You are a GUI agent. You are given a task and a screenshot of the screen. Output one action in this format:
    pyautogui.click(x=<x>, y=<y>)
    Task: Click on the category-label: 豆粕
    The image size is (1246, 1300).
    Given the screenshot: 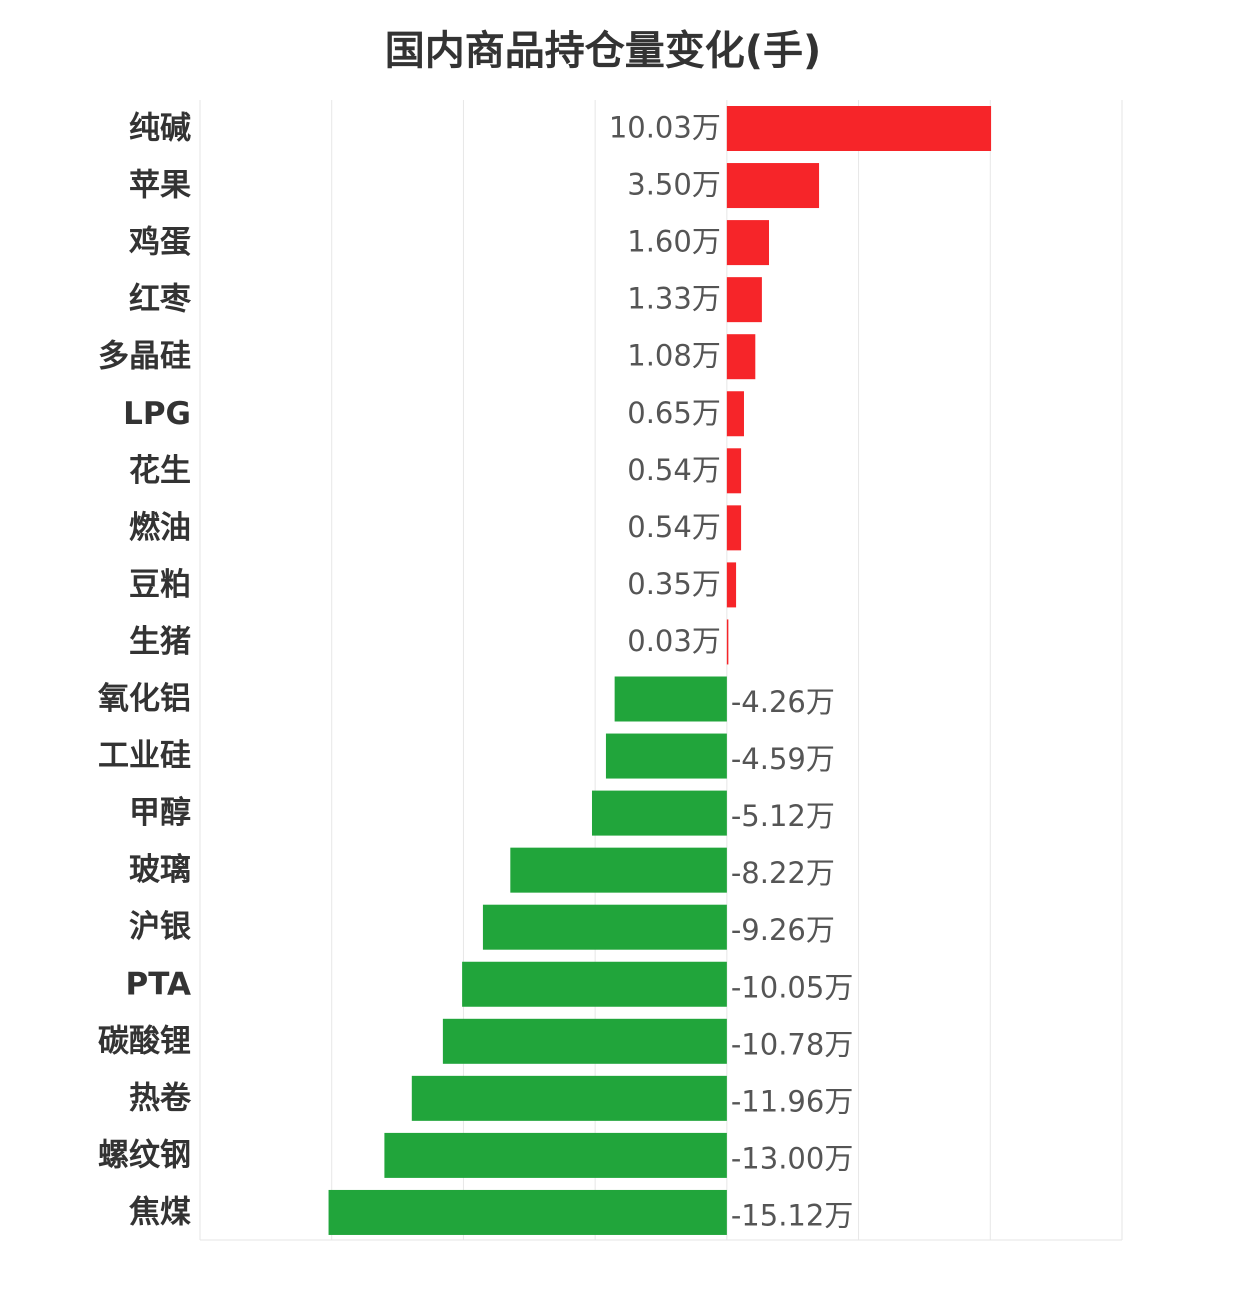 What is the action you would take?
    pyautogui.click(x=160, y=585)
    